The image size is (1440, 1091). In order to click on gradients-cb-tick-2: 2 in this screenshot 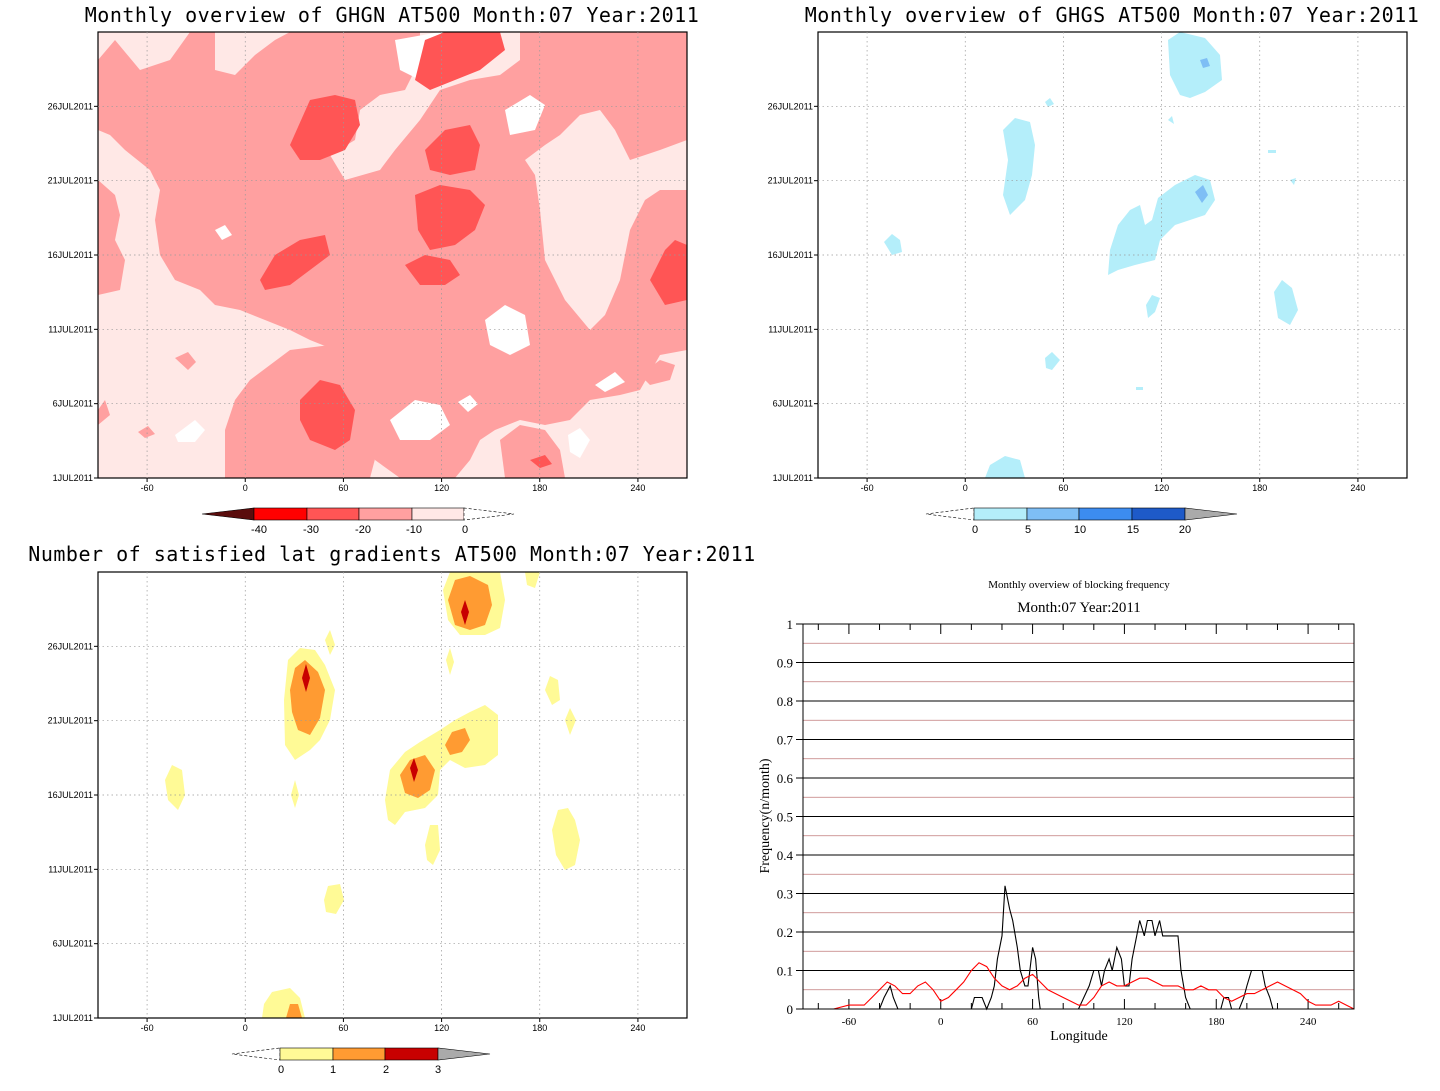, I will do `click(386, 1070)`.